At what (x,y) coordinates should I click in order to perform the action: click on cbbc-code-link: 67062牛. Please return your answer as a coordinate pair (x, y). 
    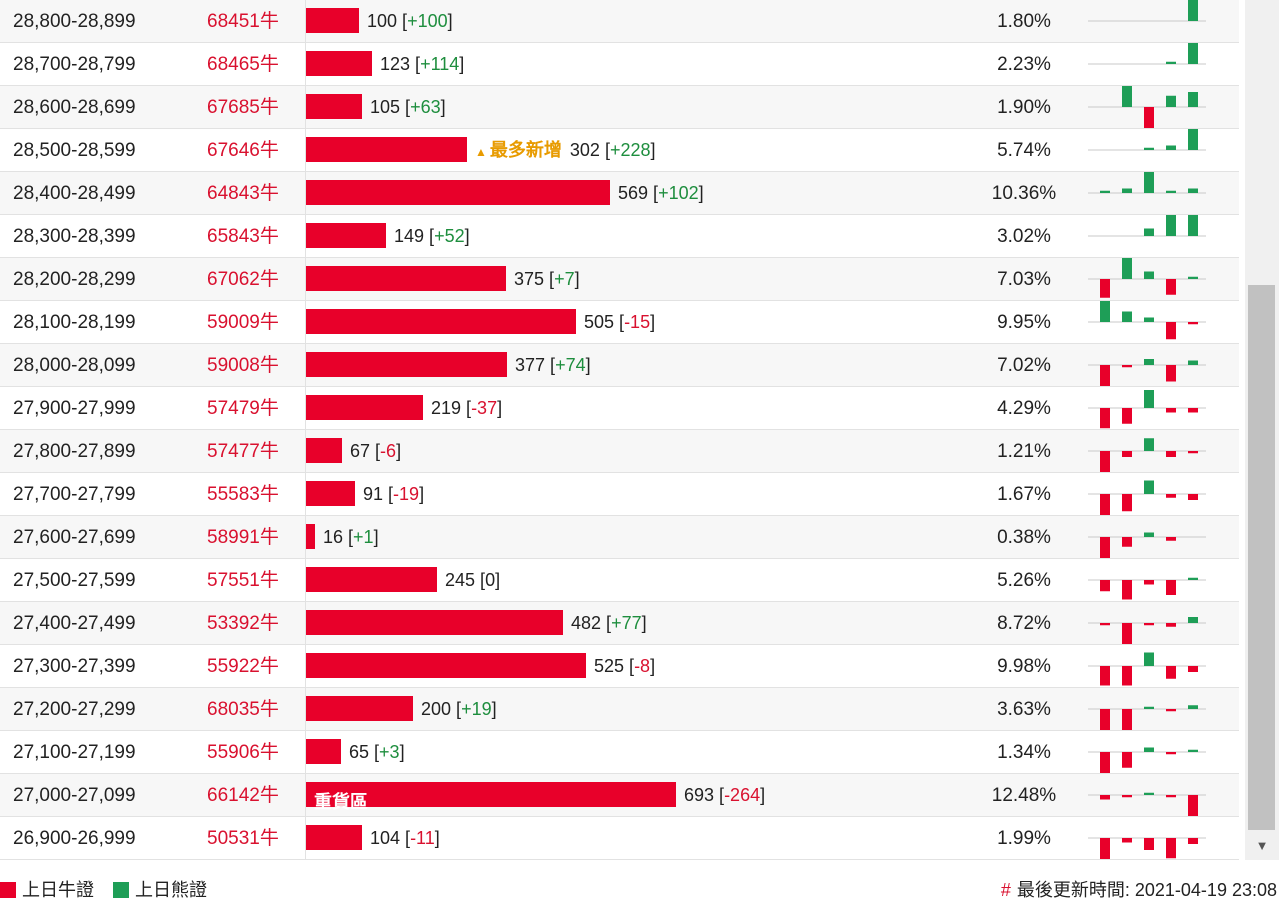
    Looking at the image, I should click on (246, 279).